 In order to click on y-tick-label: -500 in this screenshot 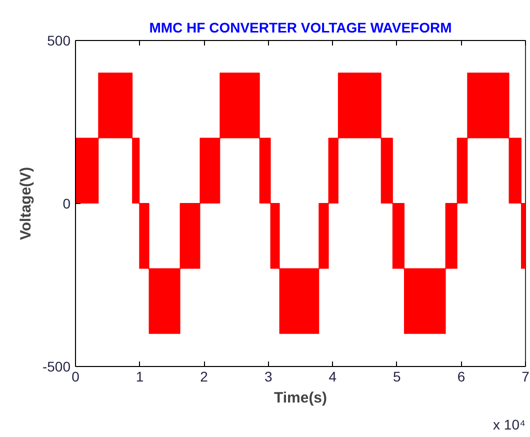, I will do `click(56, 366)`.